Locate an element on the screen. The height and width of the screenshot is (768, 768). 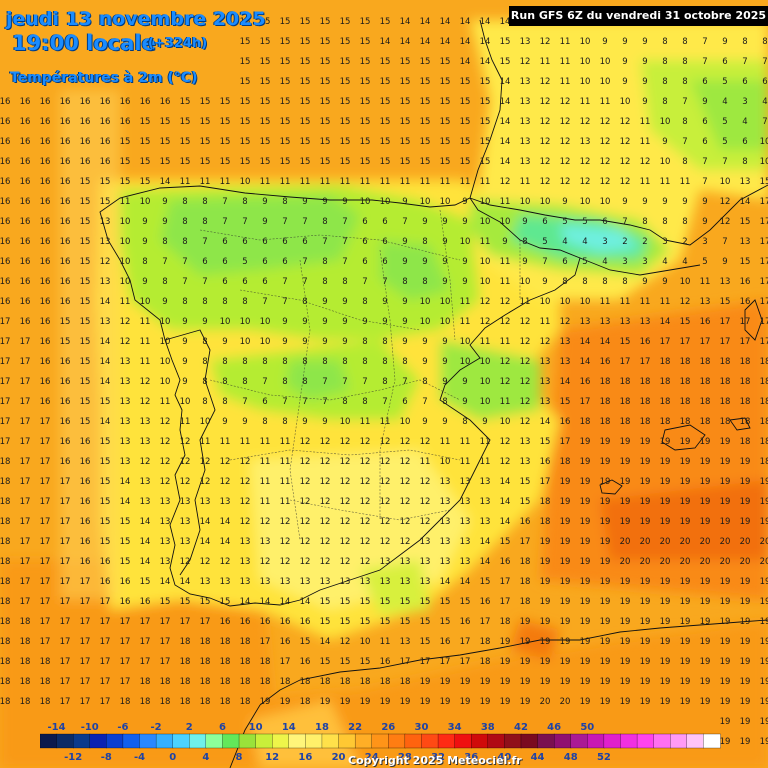
run-info: Run GFS 6Z du vendredi 31 octobre 2025 is located at coordinates (638, 16).